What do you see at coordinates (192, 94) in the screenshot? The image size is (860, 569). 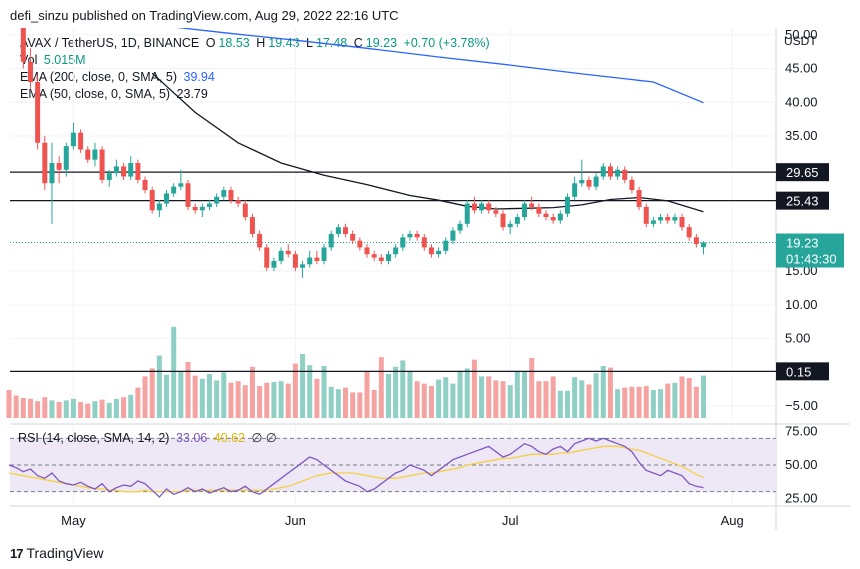 I see `ema50-value: 23.79` at bounding box center [192, 94].